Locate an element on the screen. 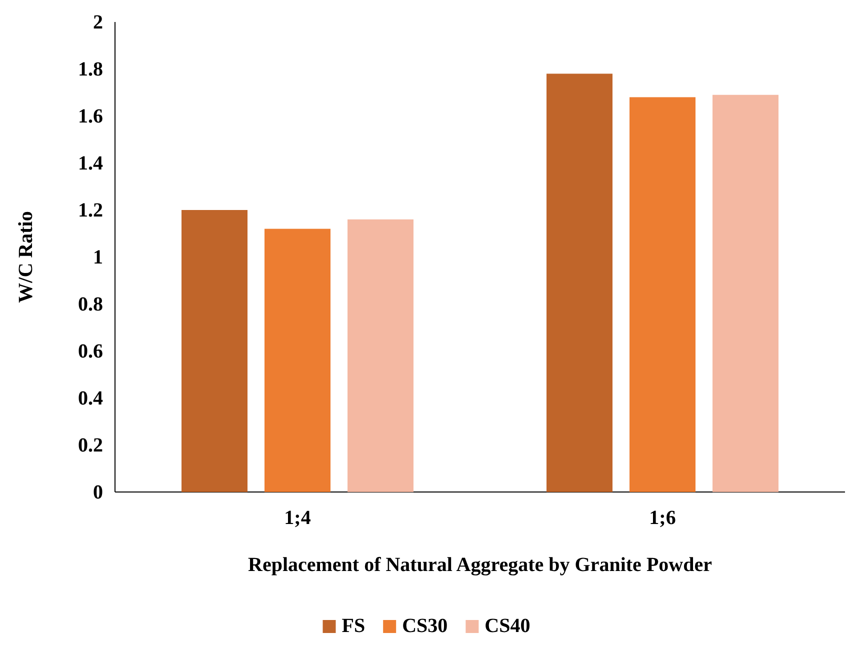 The width and height of the screenshot is (853, 646). y-tick-label: 0 is located at coordinates (98, 492).